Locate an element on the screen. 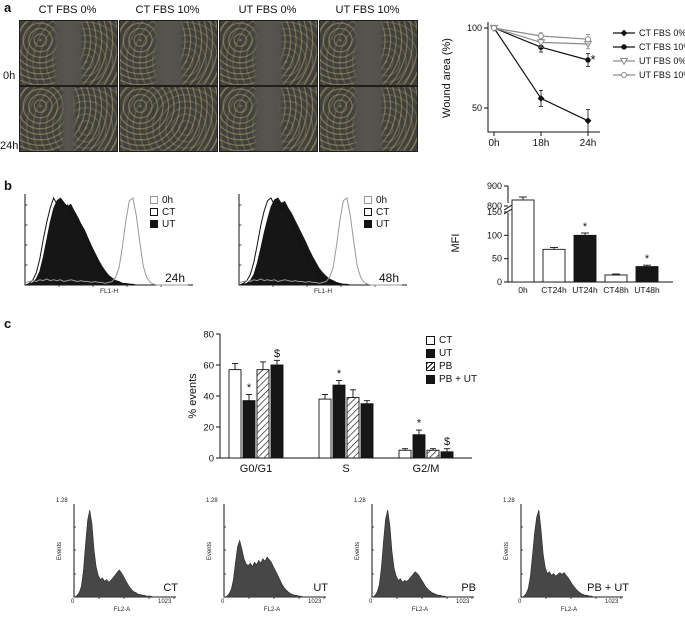 This screenshot has height=621, width=685. sample-label: PB + UT is located at coordinates (608, 588).